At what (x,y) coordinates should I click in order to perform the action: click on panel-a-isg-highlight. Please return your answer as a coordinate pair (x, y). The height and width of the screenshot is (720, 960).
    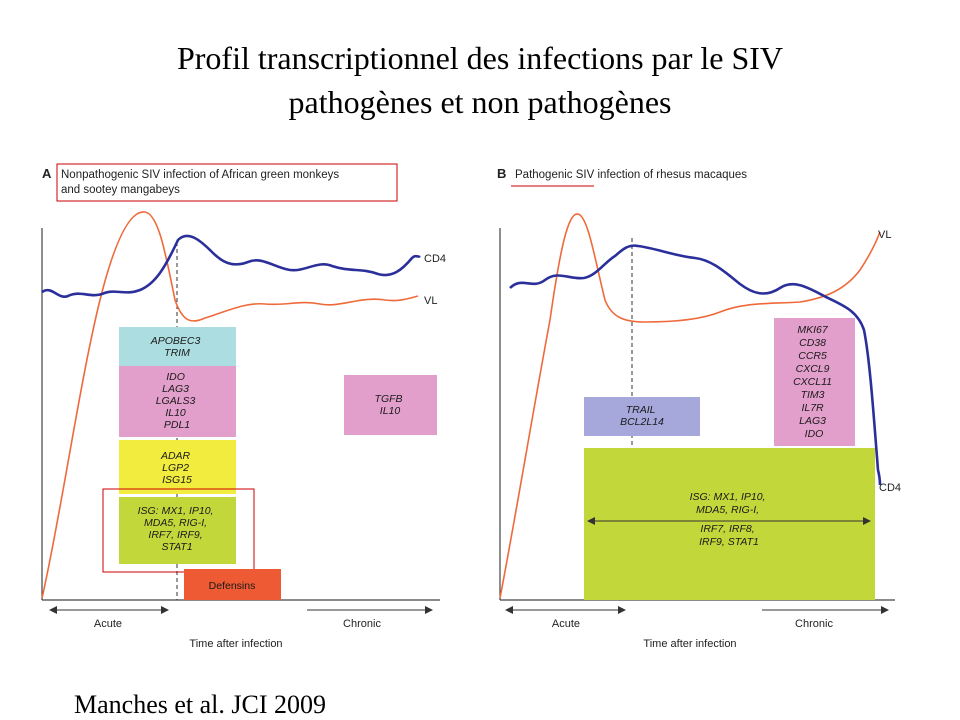
    Looking at the image, I should click on (178, 530).